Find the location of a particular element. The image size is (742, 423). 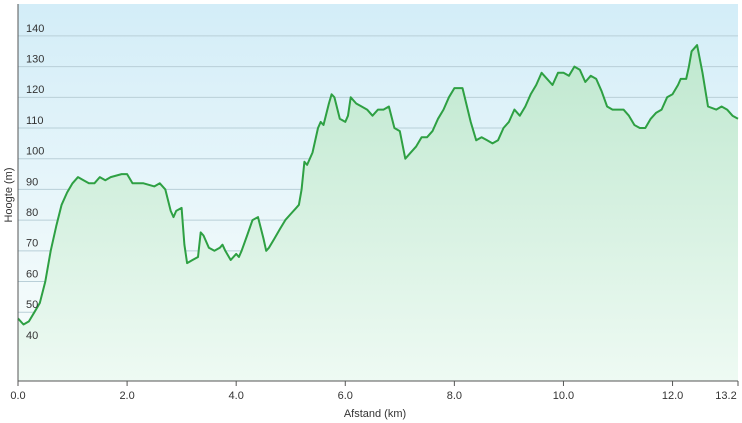

x-tick-label: 6.0 is located at coordinates (345, 396).